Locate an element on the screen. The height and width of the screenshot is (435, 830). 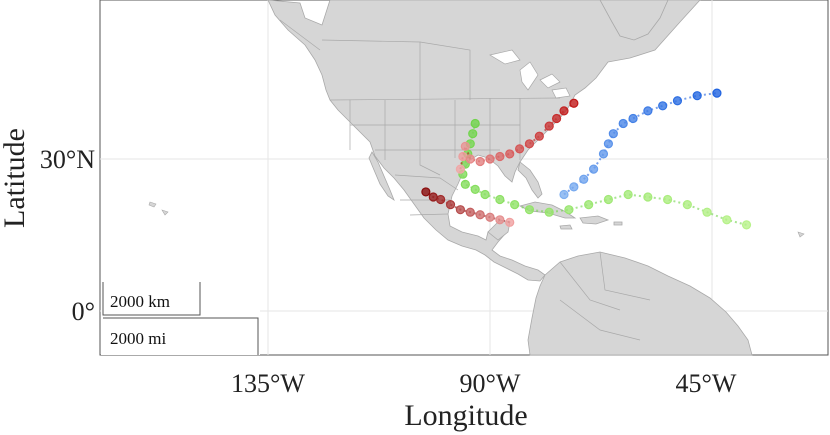
scale-bar-km-label: 2000 km is located at coordinates (140, 301).